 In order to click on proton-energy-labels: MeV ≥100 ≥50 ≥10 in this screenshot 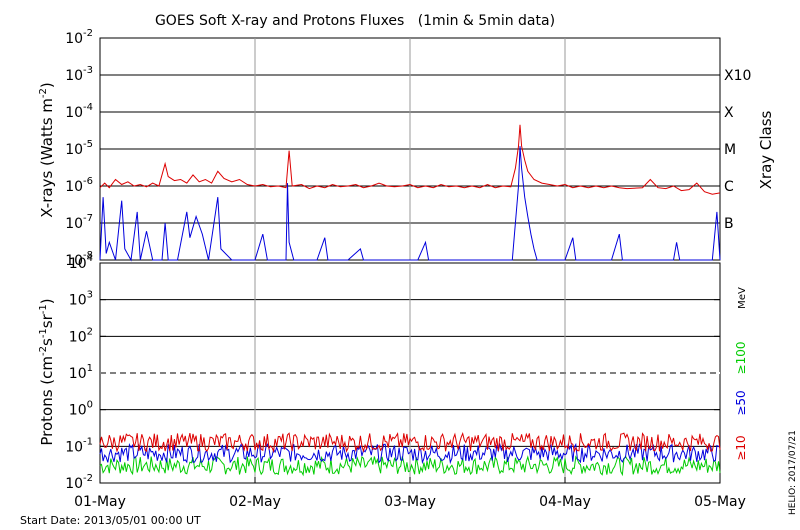, I will do `click(741, 374)`.